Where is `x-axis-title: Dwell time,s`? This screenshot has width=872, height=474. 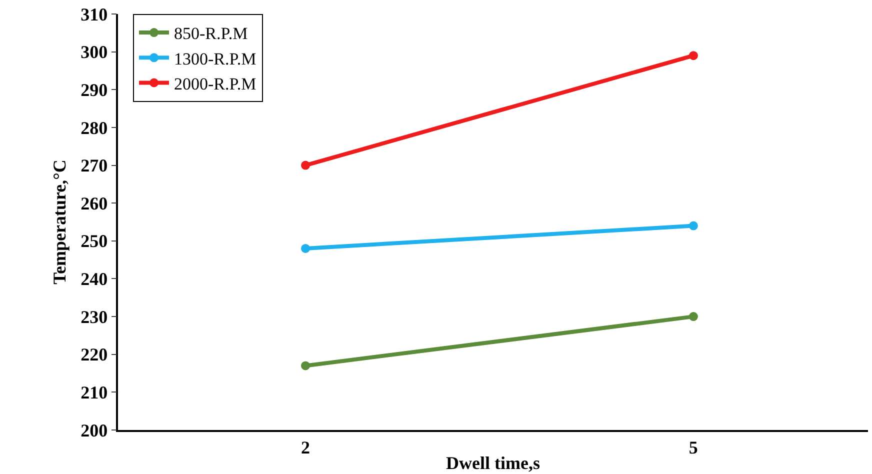 x-axis-title: Dwell time,s is located at coordinates (493, 462).